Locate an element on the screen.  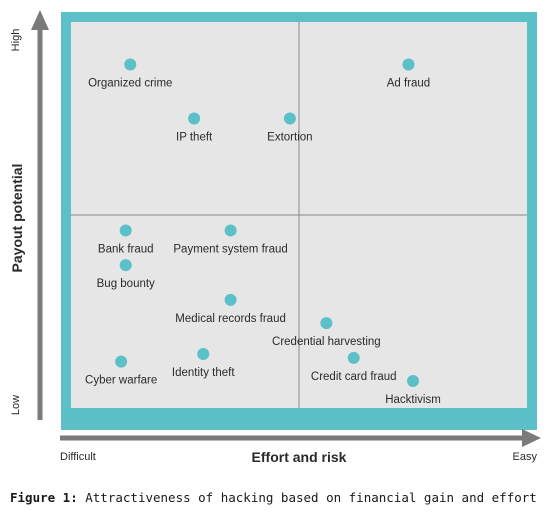
caption-prefix: Figure 1: is located at coordinates (44, 497).